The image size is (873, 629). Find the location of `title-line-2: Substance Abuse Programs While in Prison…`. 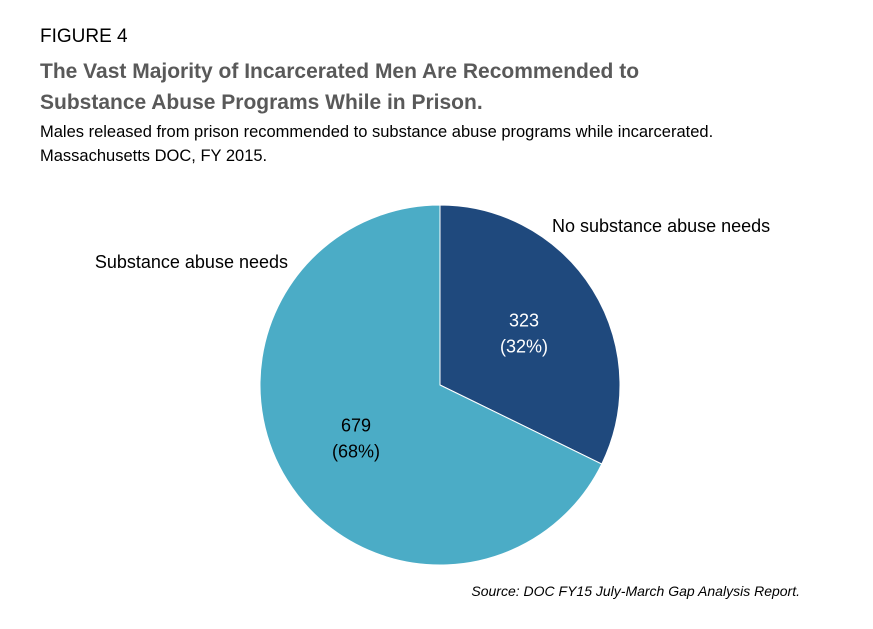

title-line-2: Substance Abuse Programs While in Prison… is located at coordinates (261, 102).